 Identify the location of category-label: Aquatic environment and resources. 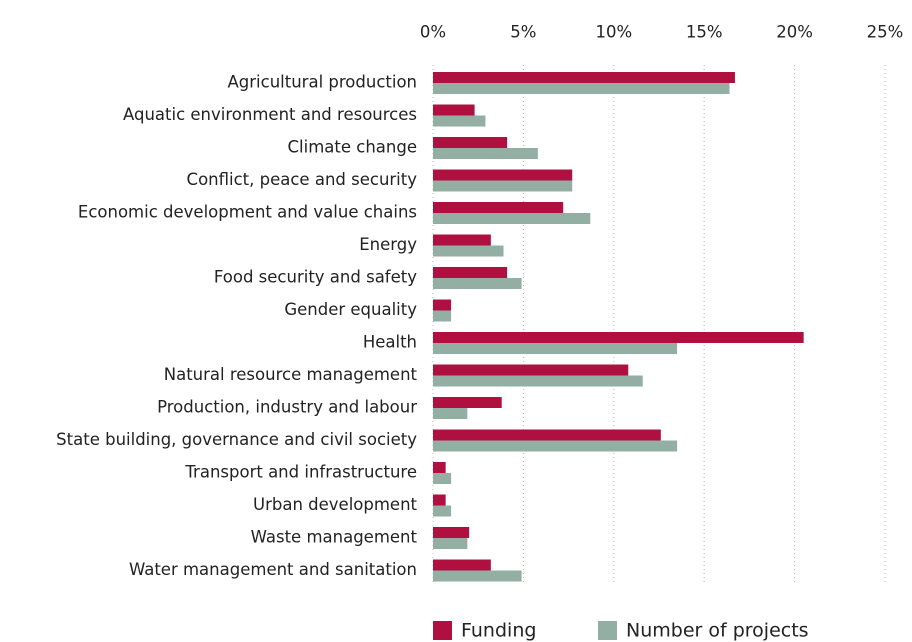
(270, 114).